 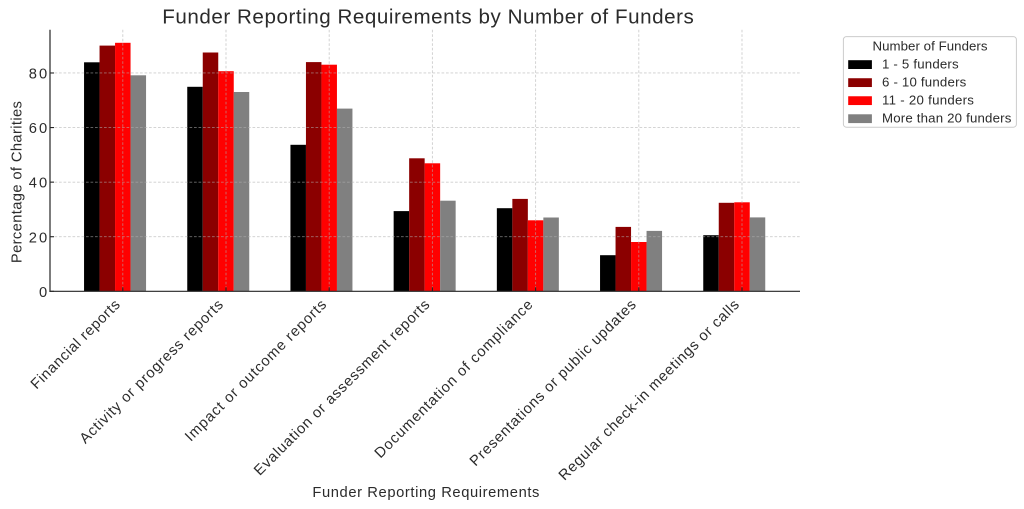 What do you see at coordinates (947, 118) in the screenshot?
I see `svg-text: More than 20 funders` at bounding box center [947, 118].